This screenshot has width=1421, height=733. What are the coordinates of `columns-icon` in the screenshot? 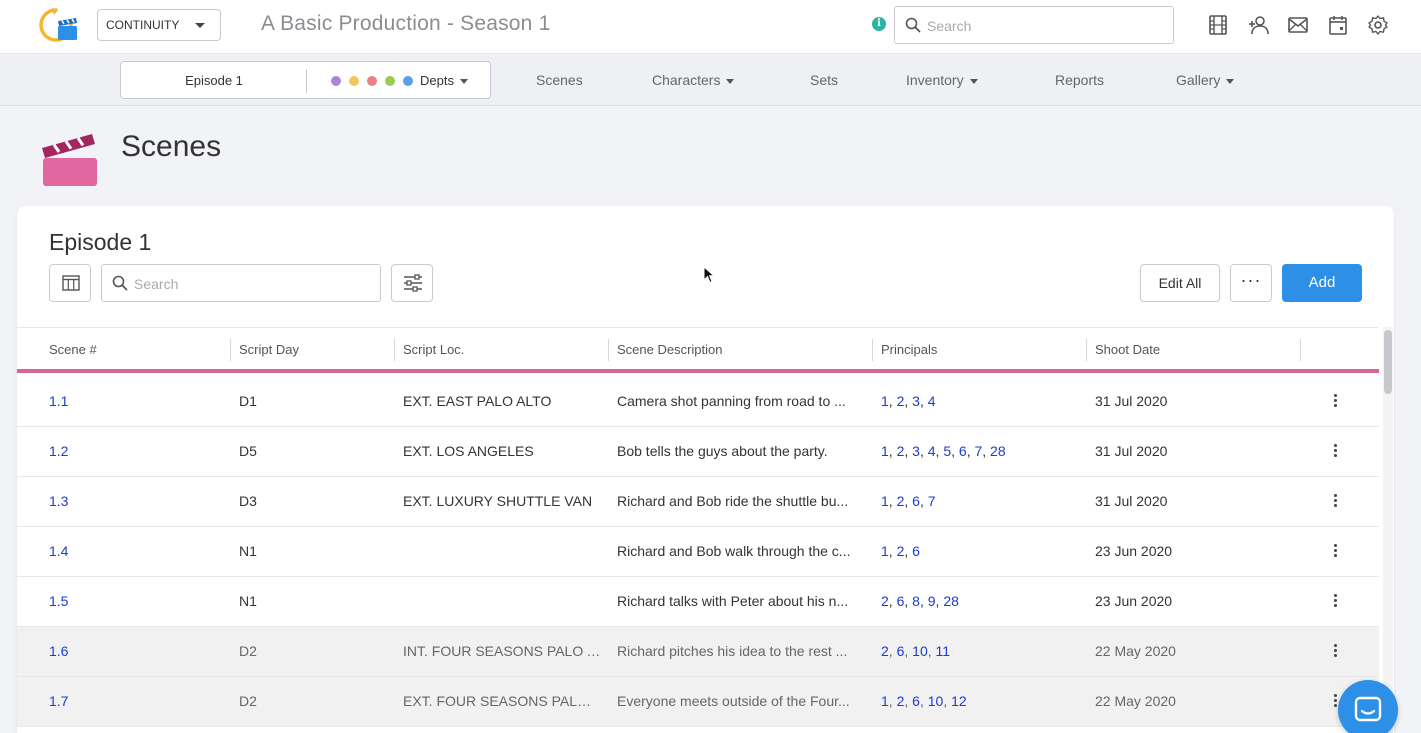 It's located at (71, 283).